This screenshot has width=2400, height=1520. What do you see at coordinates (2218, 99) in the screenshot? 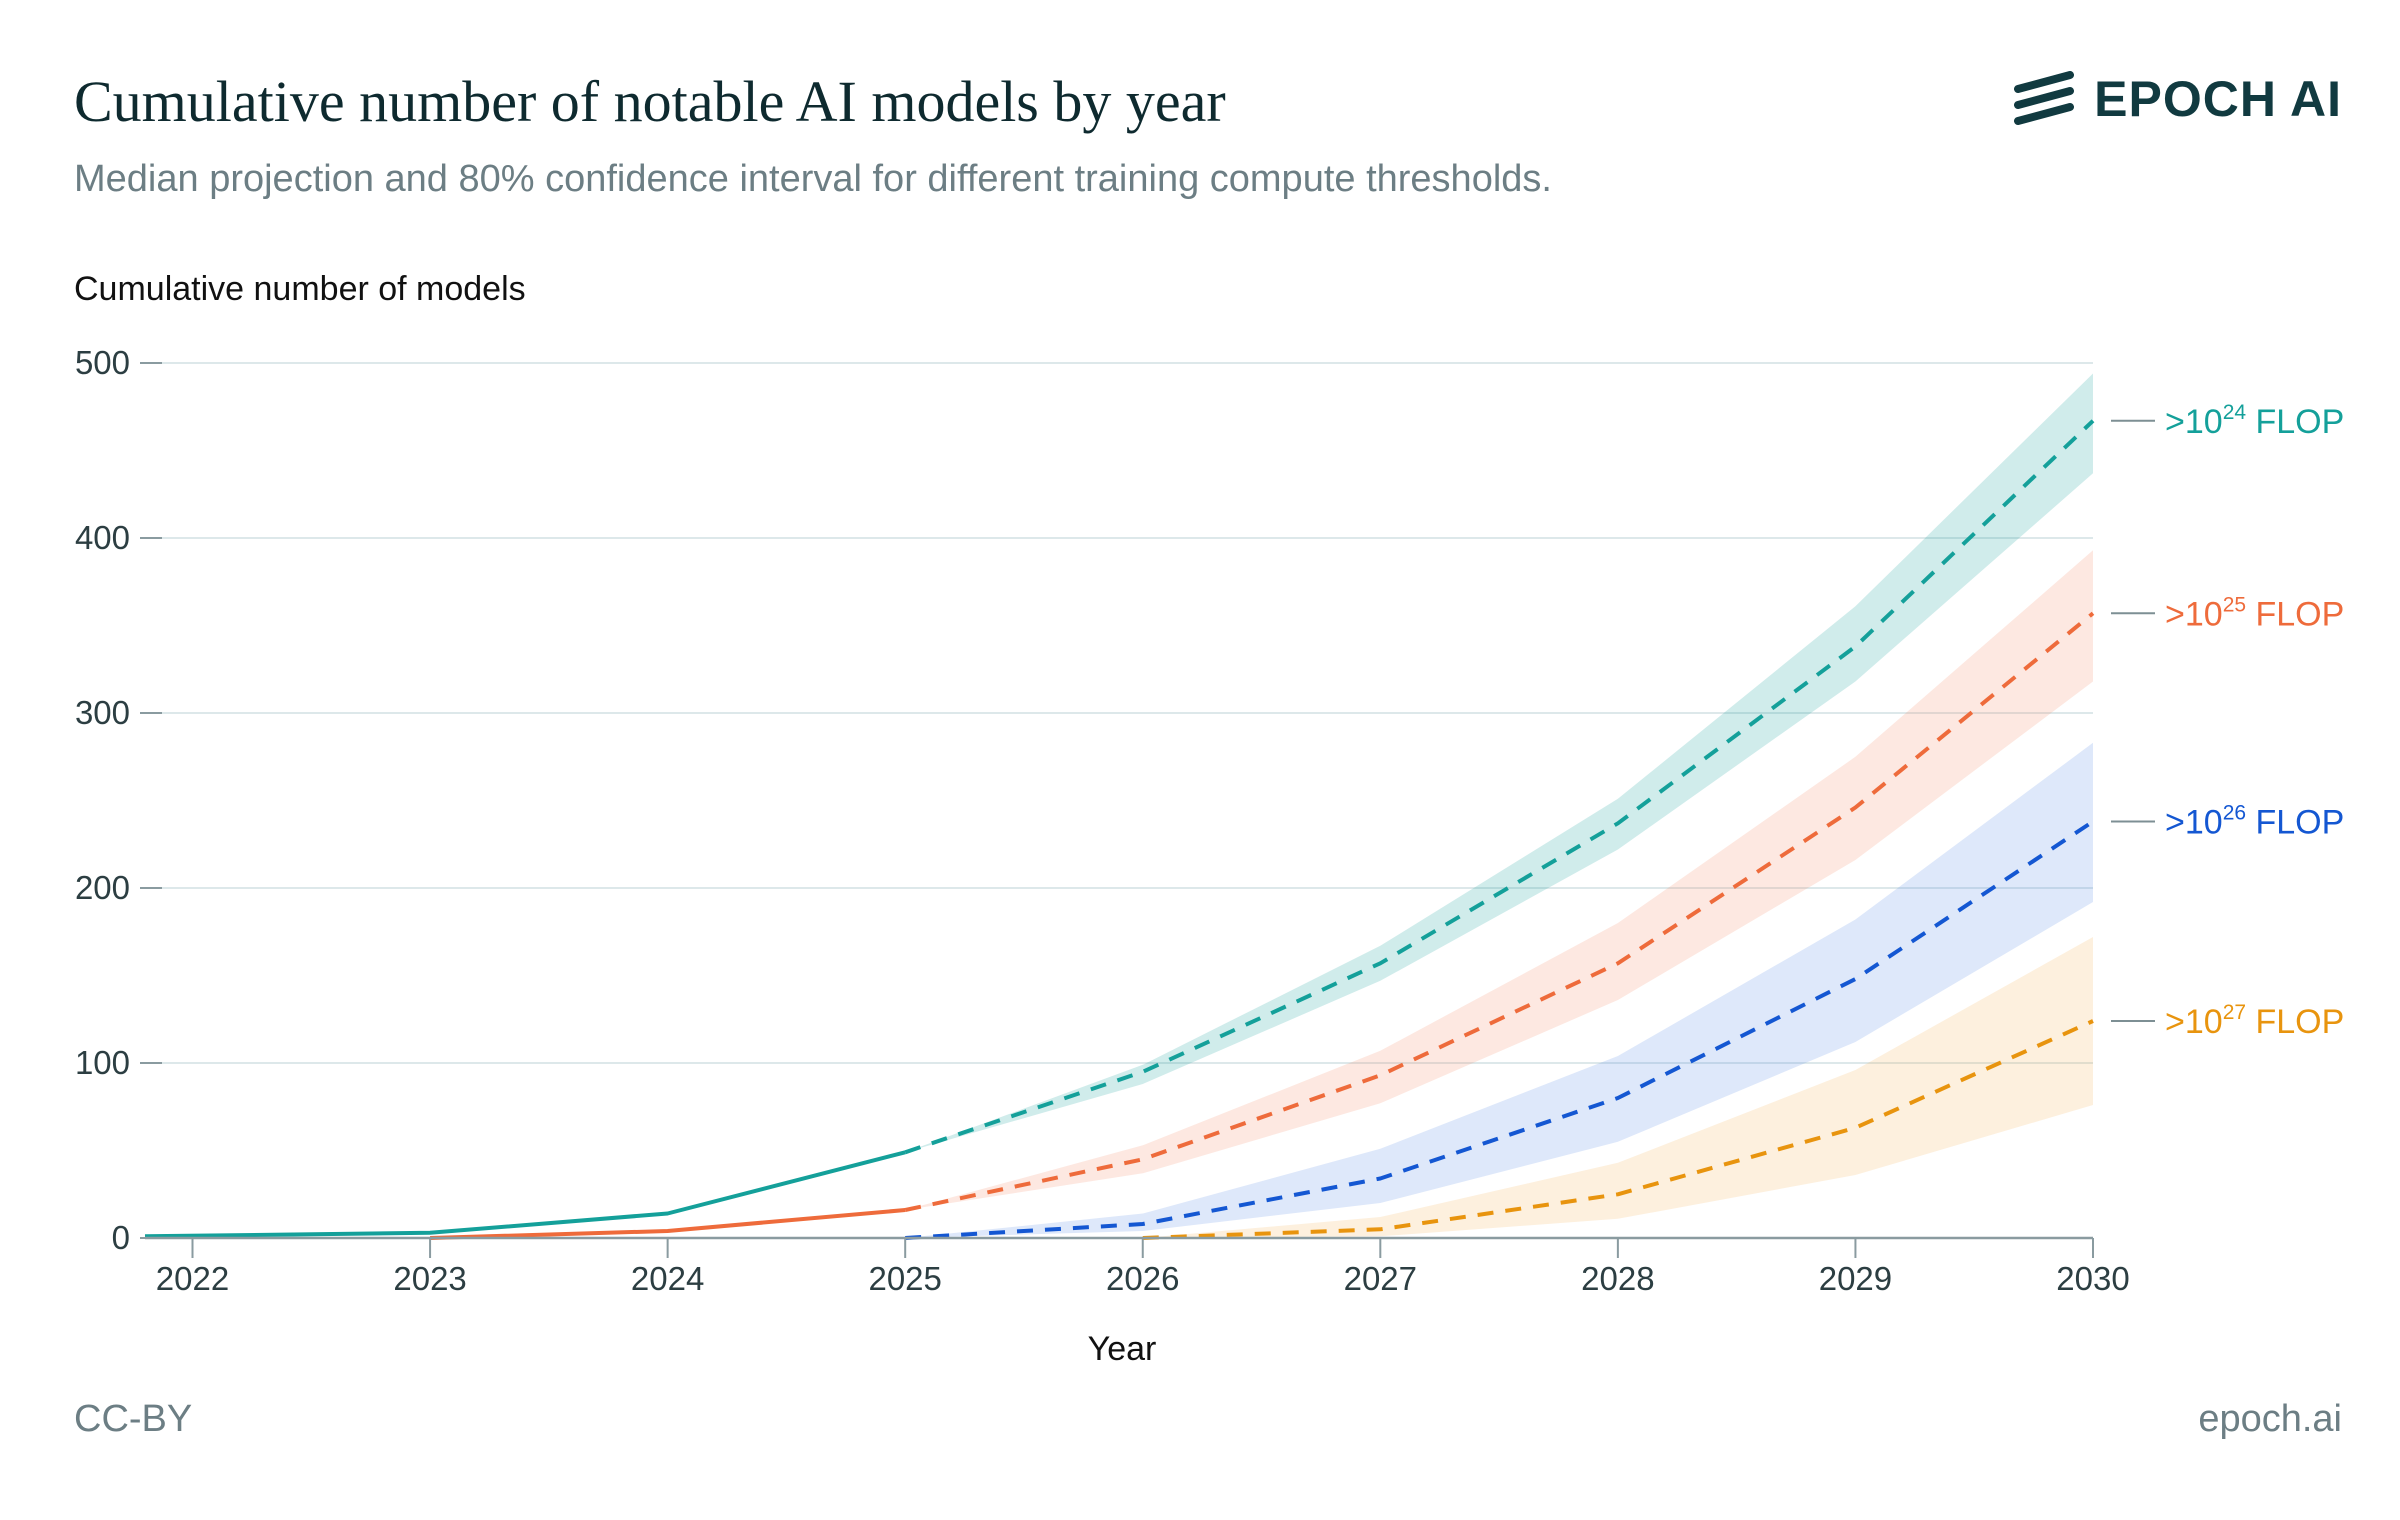
I see `logo-text: EPOCH AI` at bounding box center [2218, 99].